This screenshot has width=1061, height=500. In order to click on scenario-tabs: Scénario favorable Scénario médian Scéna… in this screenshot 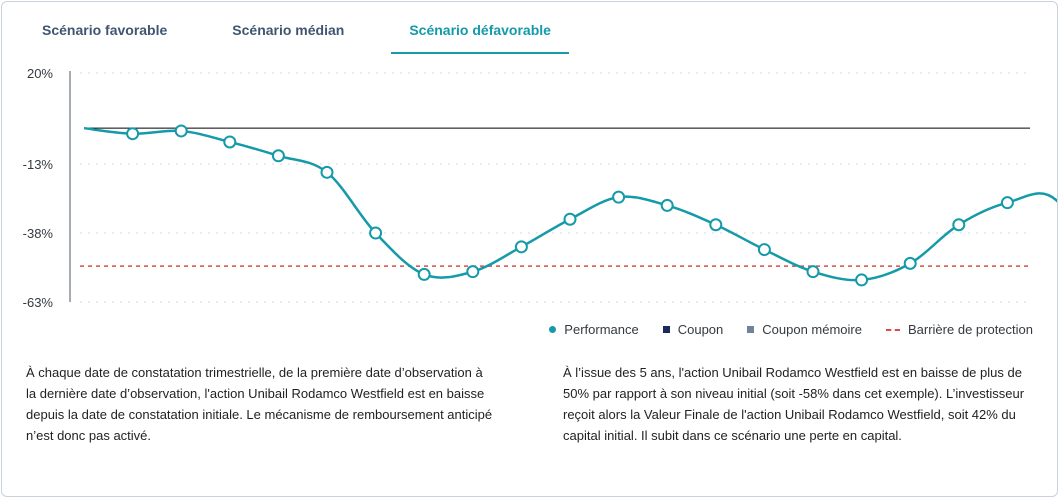, I will do `click(296, 28)`.